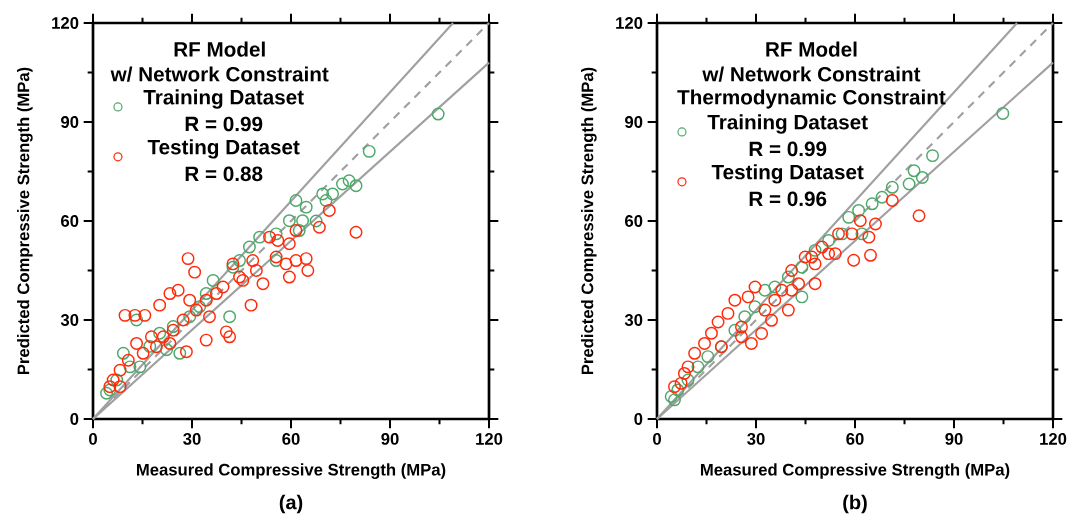 The image size is (1072, 524). What do you see at coordinates (855, 504) in the screenshot?
I see `text: (b)` at bounding box center [855, 504].